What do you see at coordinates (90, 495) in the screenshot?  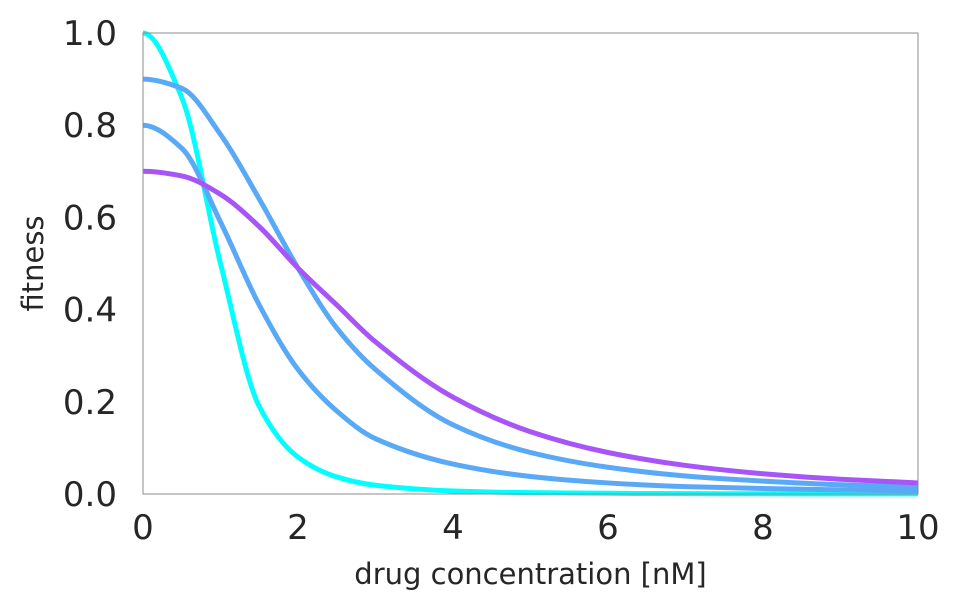 I see `y-tick-label: 0.0` at bounding box center [90, 495].